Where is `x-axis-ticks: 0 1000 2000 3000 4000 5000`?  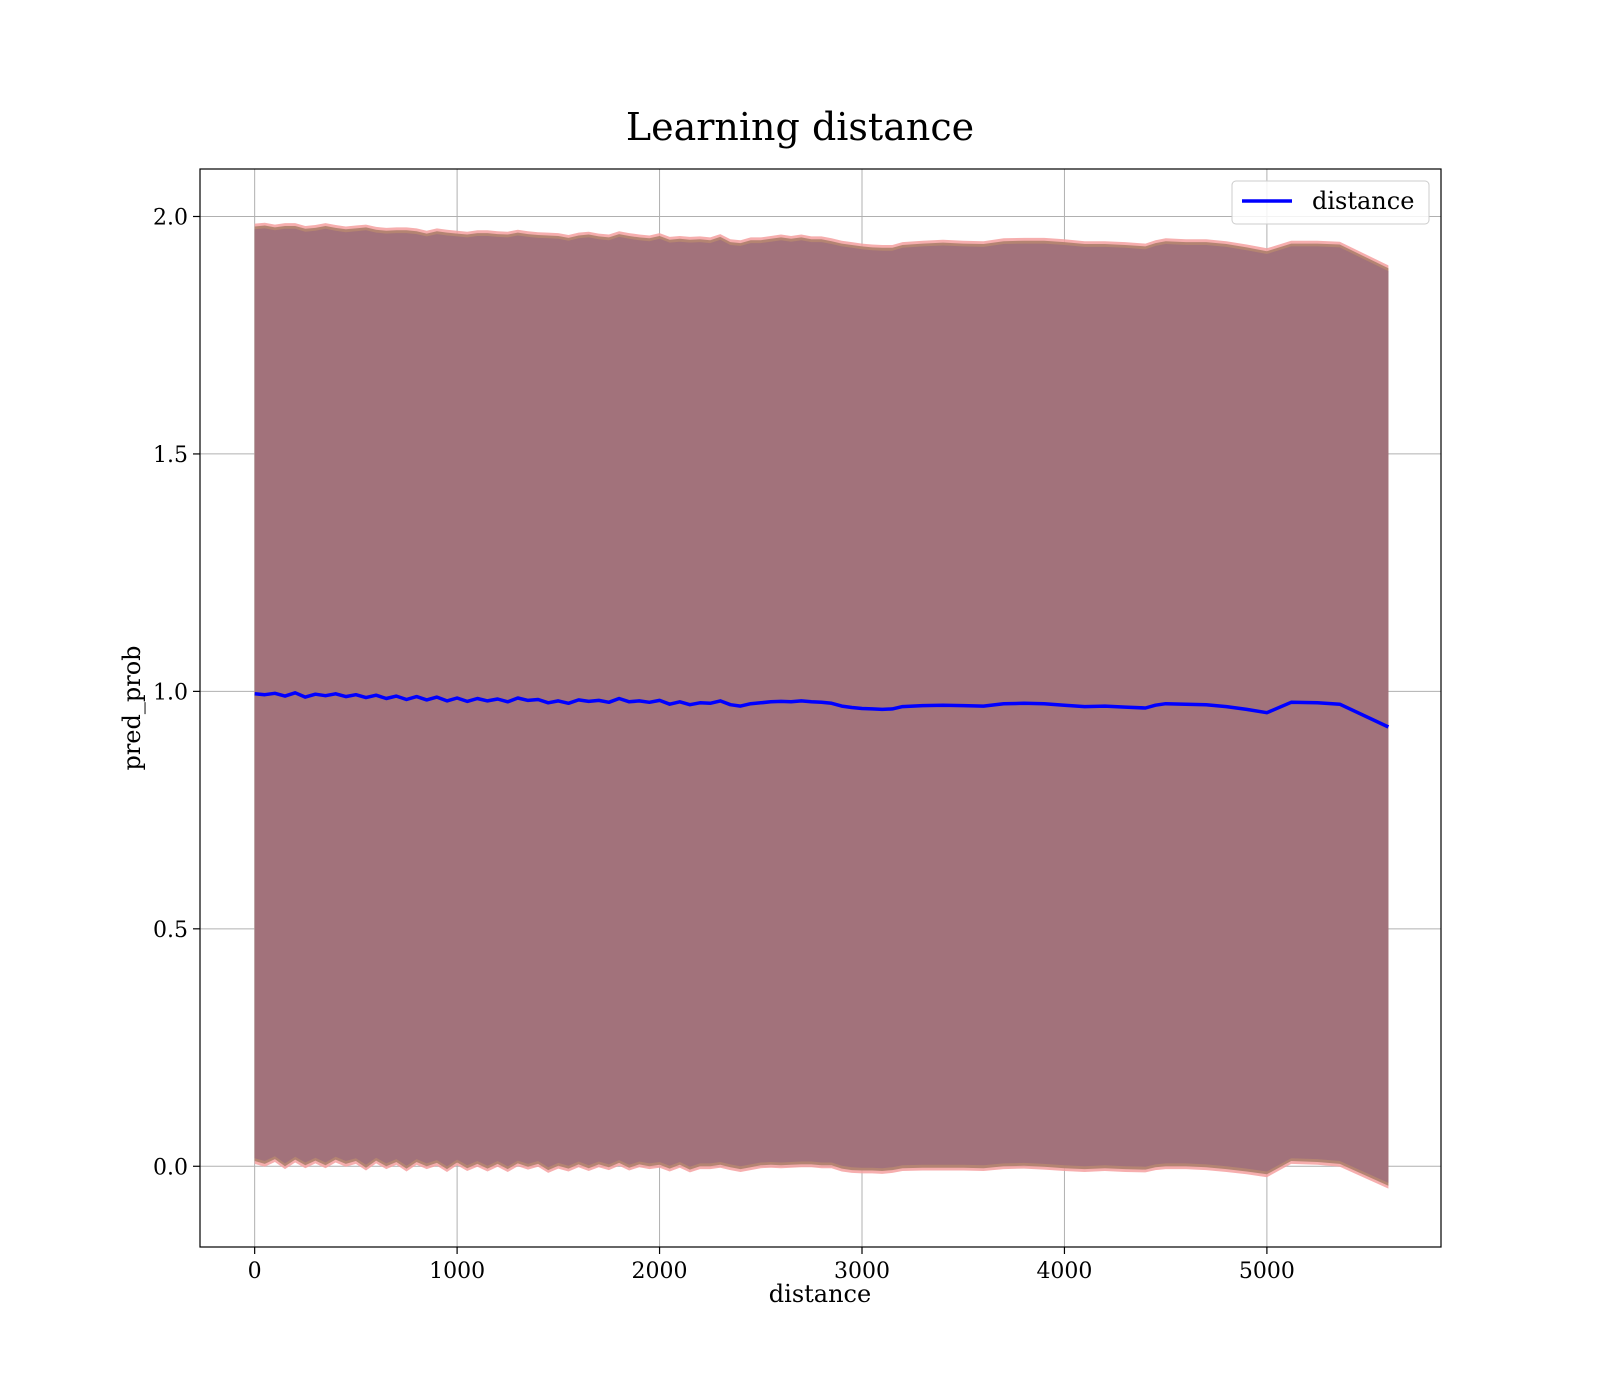 x-axis-ticks: 0 1000 2000 3000 4000 5000 is located at coordinates (771, 1265).